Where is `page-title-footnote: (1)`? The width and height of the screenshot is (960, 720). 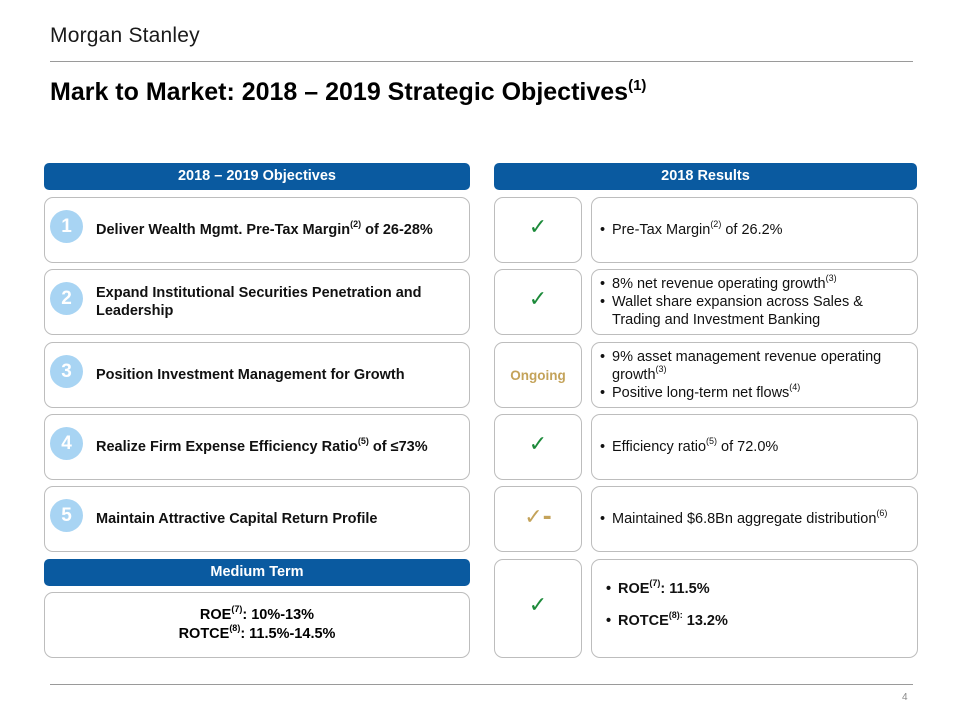 page-title-footnote: (1) is located at coordinates (637, 85).